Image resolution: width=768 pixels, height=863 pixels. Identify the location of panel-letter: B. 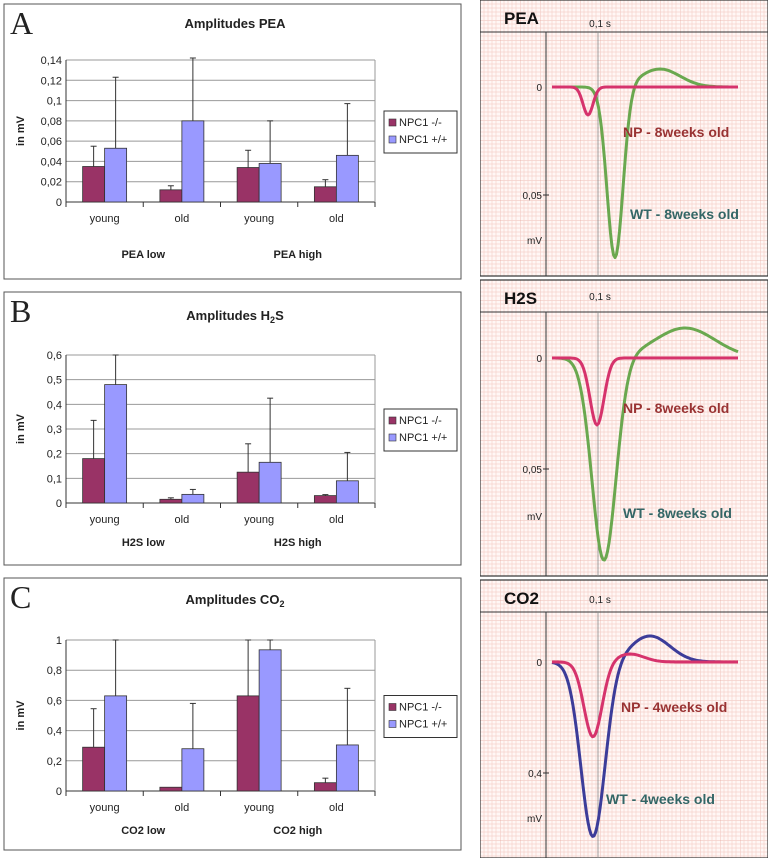
(20, 311).